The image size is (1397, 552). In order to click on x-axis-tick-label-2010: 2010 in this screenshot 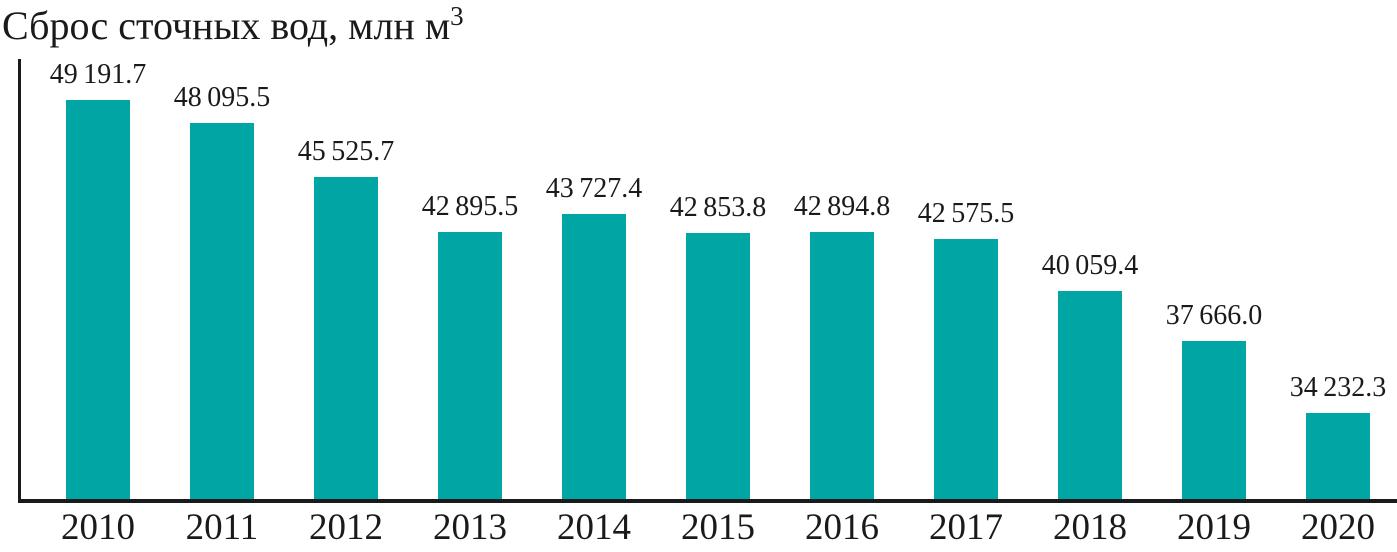, I will do `click(98, 527)`.